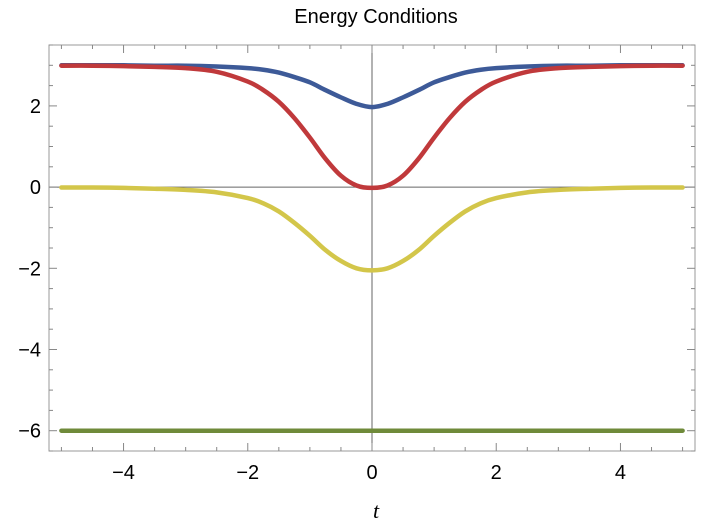 The image size is (720, 526). Describe the element at coordinates (29, 351) in the screenshot. I see `y-tick-label: −4` at that location.